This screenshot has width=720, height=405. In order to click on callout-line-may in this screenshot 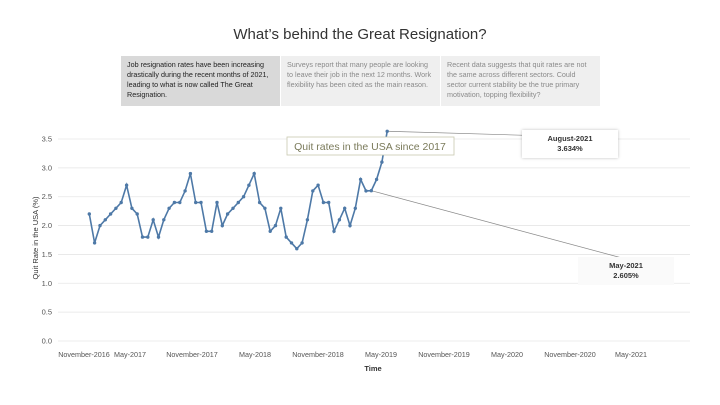, I will do `click(497, 224)`.